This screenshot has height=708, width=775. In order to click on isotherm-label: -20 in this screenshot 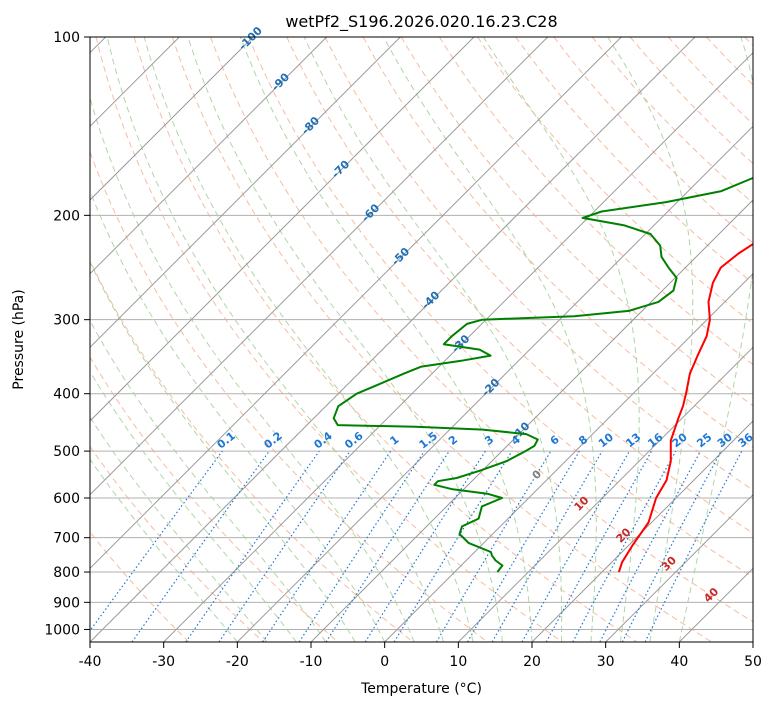, I will do `click(490, 387)`.